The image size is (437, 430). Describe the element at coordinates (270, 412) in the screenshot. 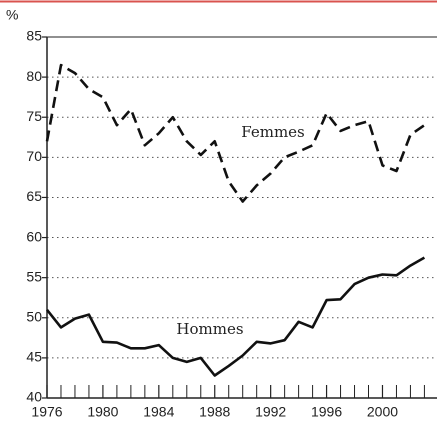

I see `x-tick-label: 1992` at that location.